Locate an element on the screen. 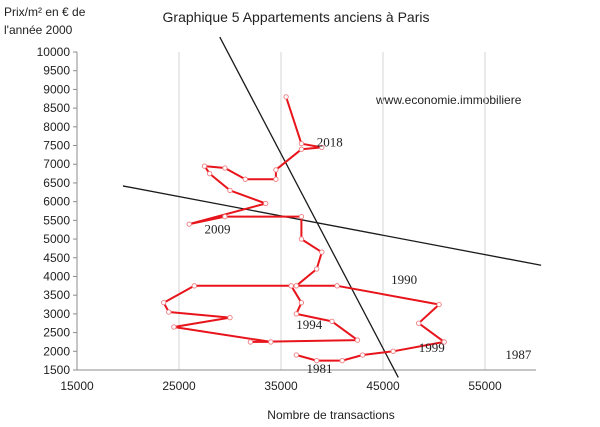 Image resolution: width=600 pixels, height=427 pixels. y-tick-label: 2500 is located at coordinates (56, 333).